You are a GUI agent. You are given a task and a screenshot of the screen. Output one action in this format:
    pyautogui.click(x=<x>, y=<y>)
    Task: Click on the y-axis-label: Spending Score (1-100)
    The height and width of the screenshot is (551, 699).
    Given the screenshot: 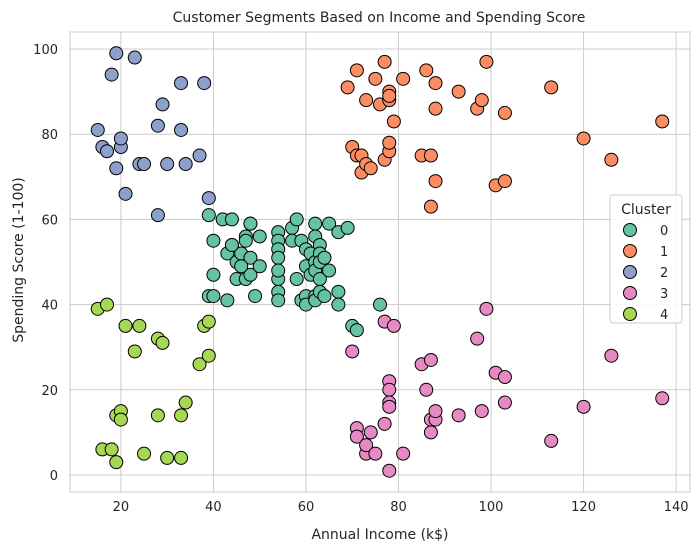 What is the action you would take?
    pyautogui.click(x=19, y=260)
    